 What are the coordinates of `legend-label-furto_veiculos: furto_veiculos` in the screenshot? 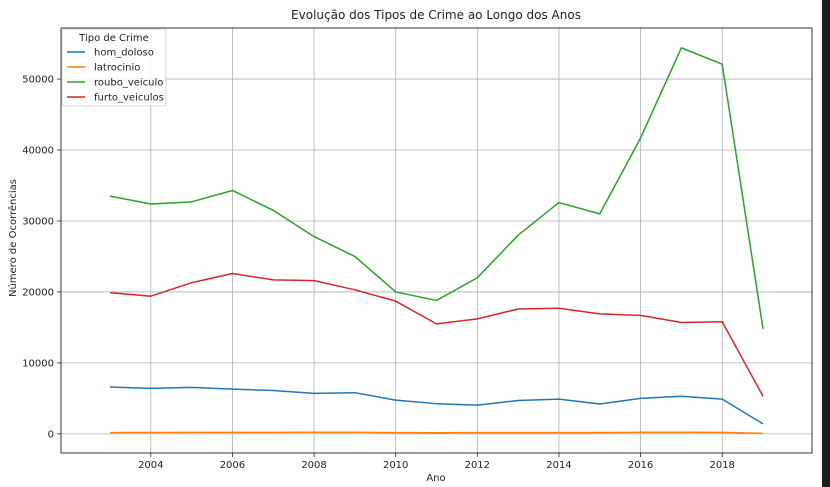 It's located at (129, 98).